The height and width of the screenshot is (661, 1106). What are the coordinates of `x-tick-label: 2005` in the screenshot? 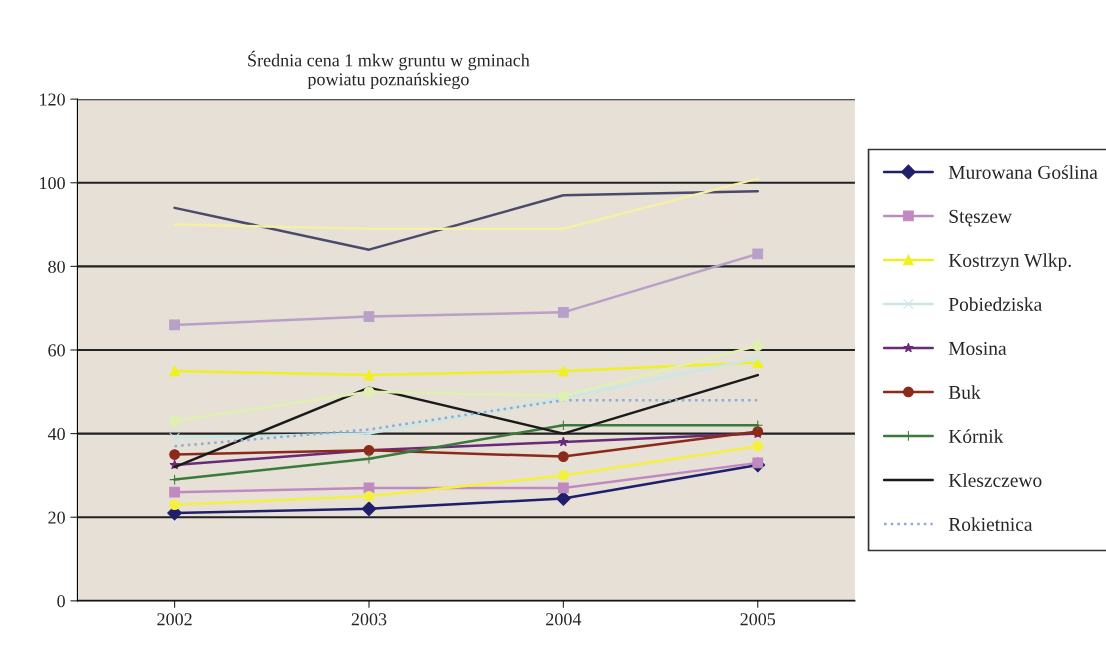 It's located at (758, 619).